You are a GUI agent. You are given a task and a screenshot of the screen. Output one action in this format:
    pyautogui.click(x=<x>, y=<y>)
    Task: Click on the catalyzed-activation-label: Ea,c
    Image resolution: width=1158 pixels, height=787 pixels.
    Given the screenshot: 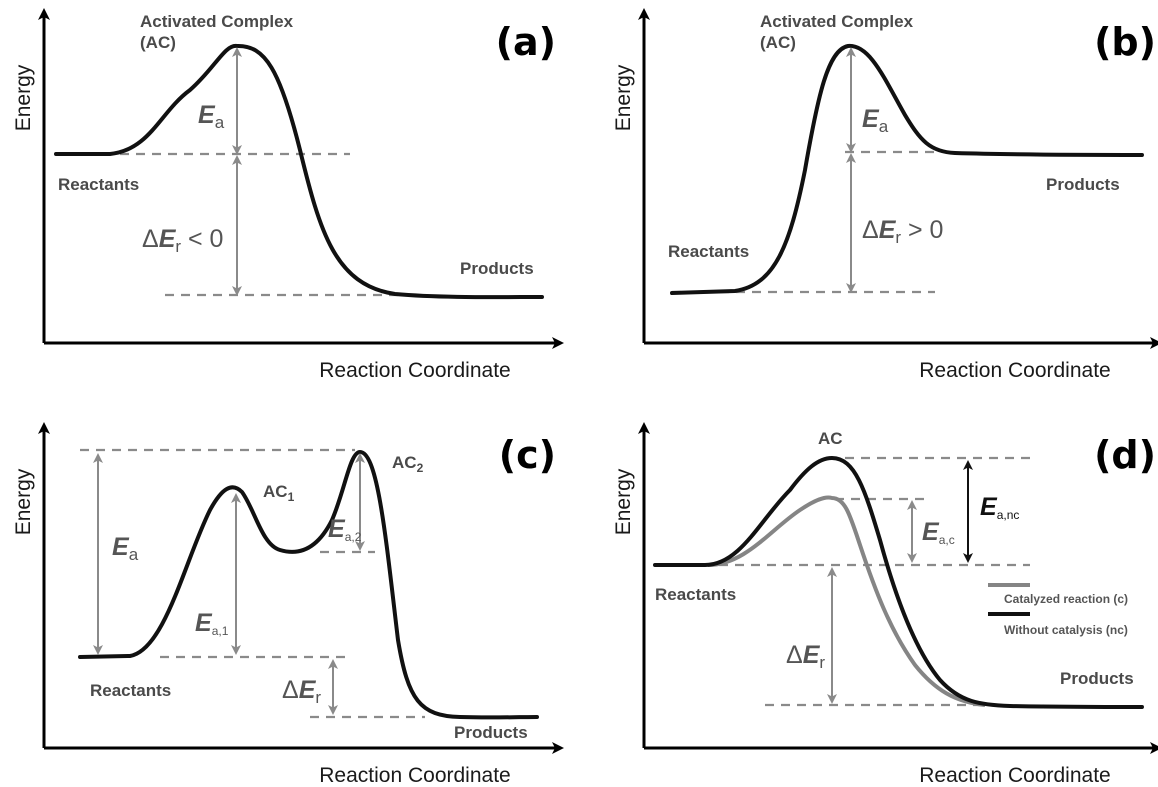 What is the action you would take?
    pyautogui.click(x=938, y=532)
    